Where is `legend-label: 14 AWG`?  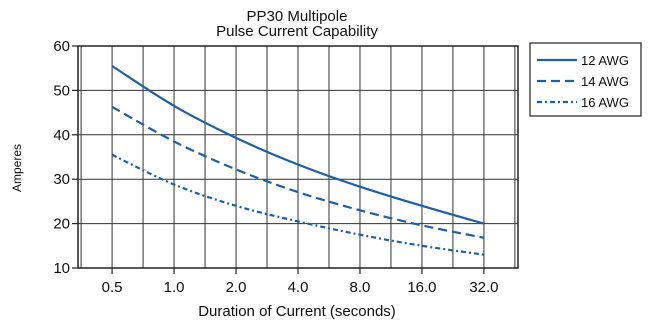
legend-label: 14 AWG is located at coordinates (605, 81).